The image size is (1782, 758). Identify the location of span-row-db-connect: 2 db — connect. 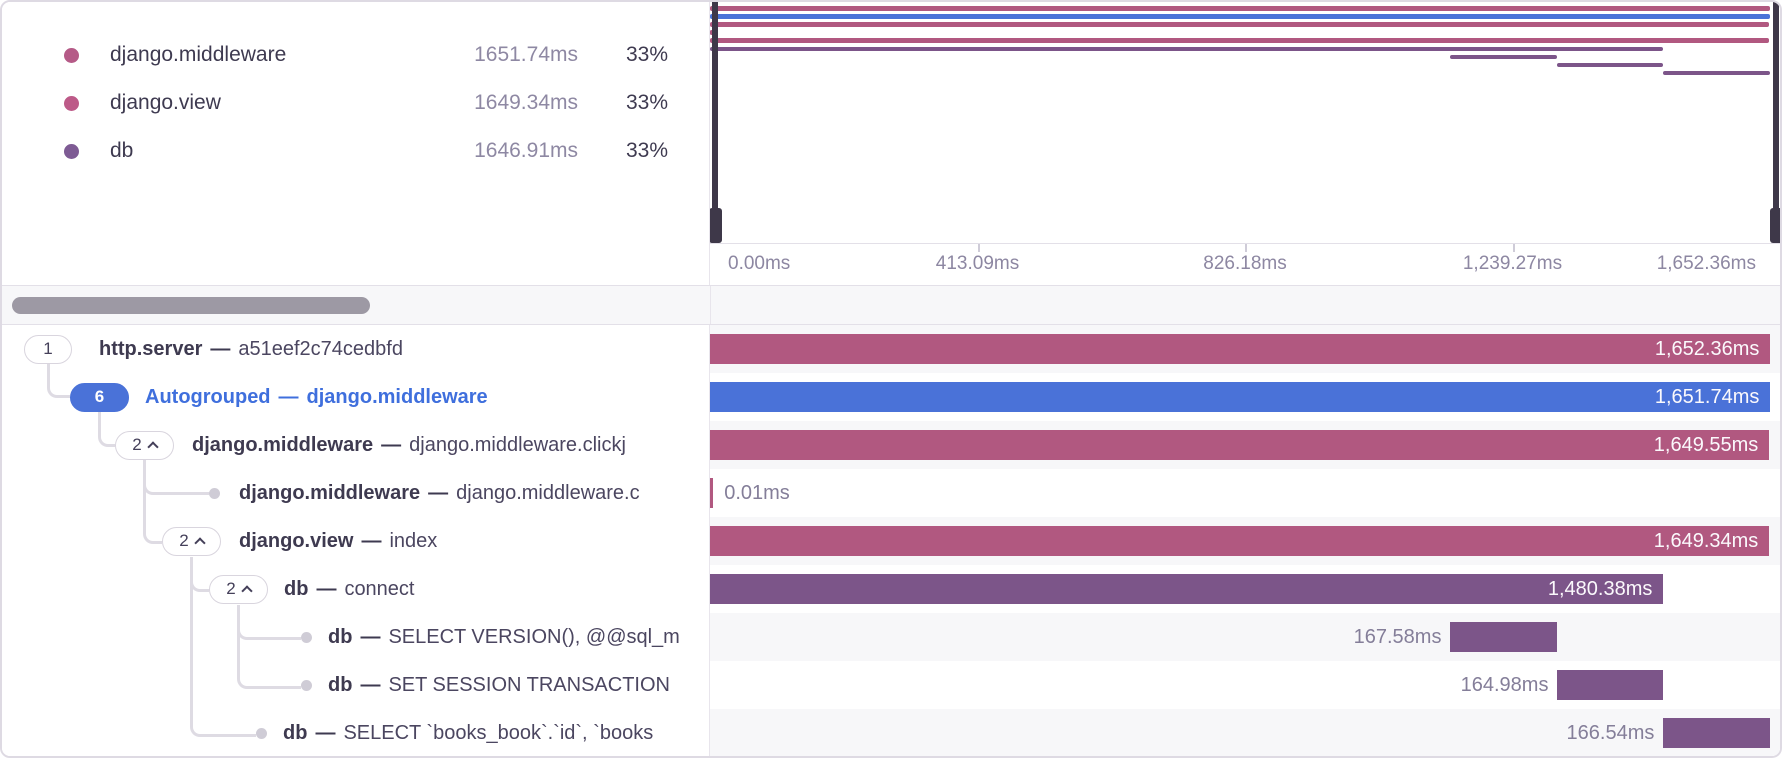
(355, 589).